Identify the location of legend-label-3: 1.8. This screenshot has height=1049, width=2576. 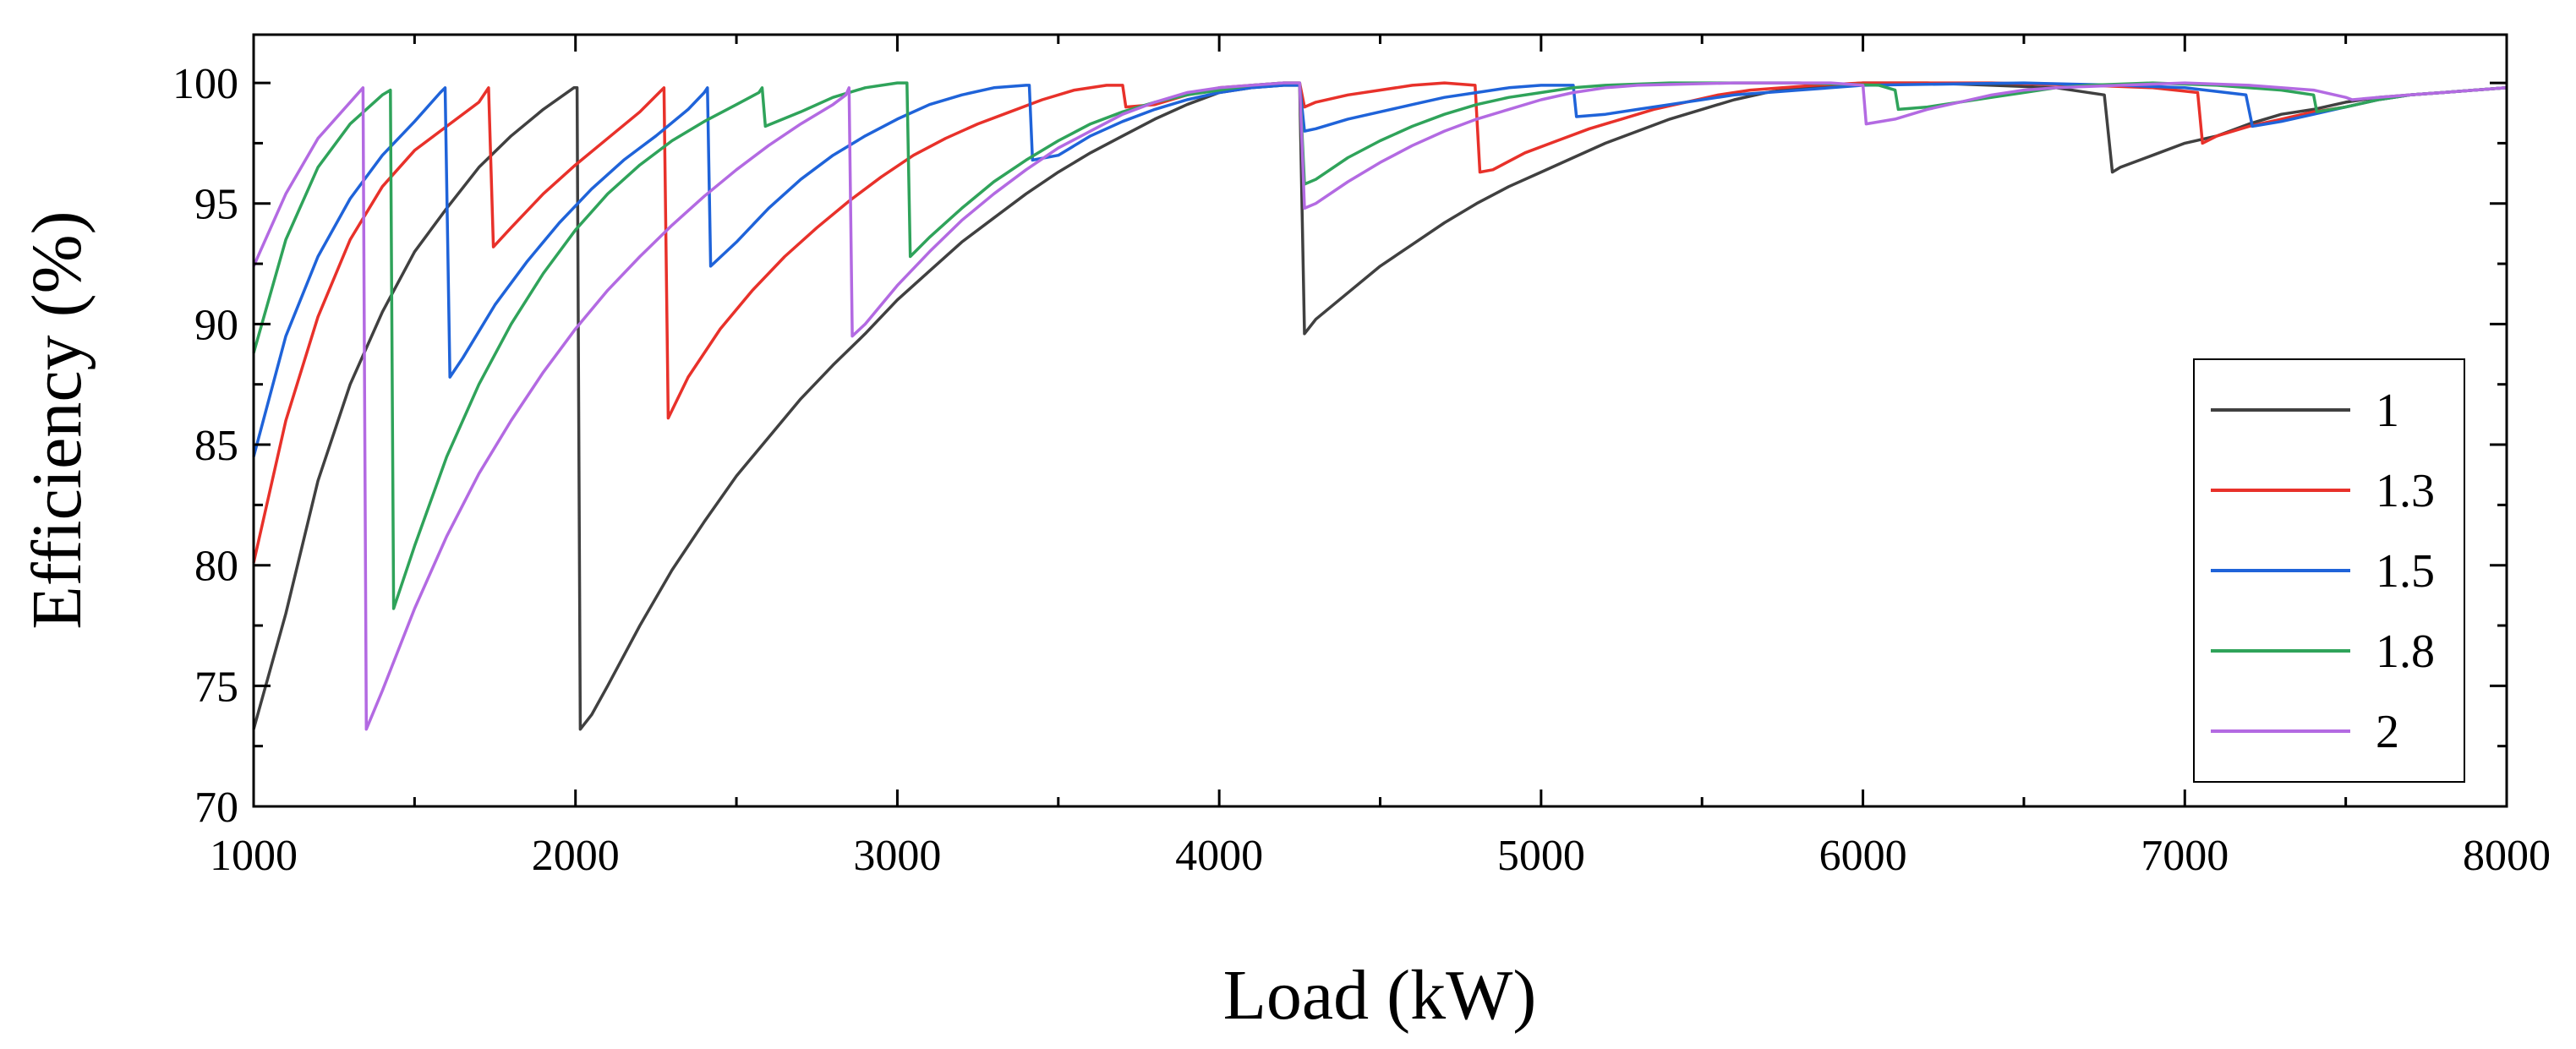
(2405, 652).